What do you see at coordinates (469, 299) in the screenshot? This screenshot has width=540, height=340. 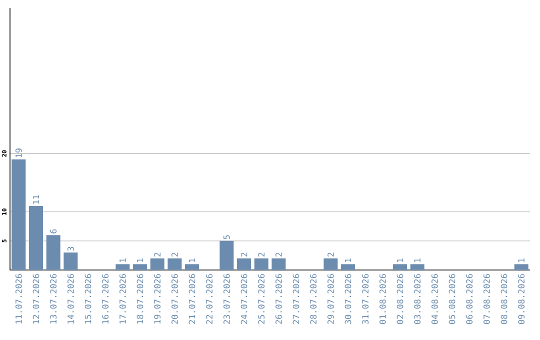 I see `x-tick-label: 06.08.2026` at bounding box center [469, 299].